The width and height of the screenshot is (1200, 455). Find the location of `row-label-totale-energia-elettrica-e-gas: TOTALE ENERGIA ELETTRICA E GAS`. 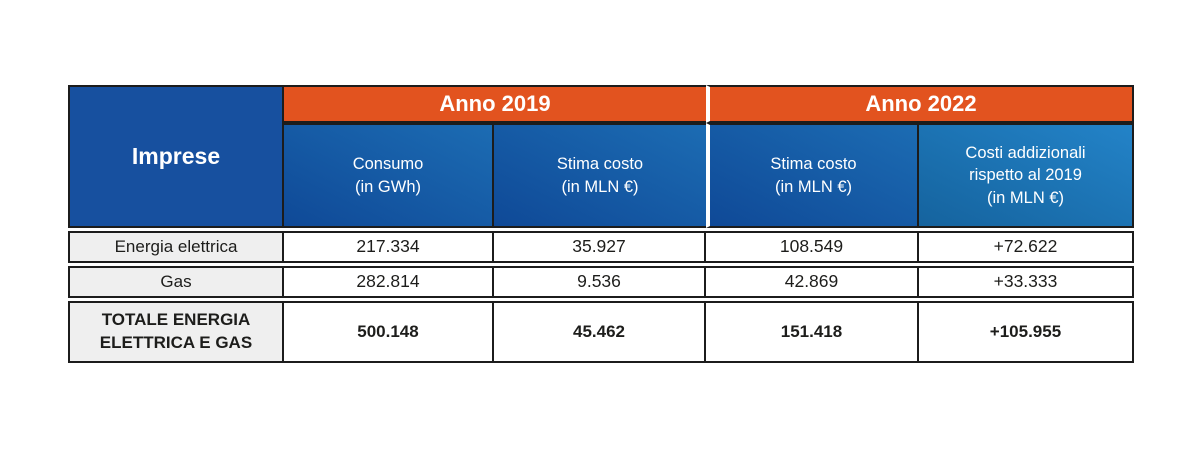

row-label-totale-energia-elettrica-e-gas: TOTALE ENERGIA ELETTRICA E GAS is located at coordinates (176, 332).